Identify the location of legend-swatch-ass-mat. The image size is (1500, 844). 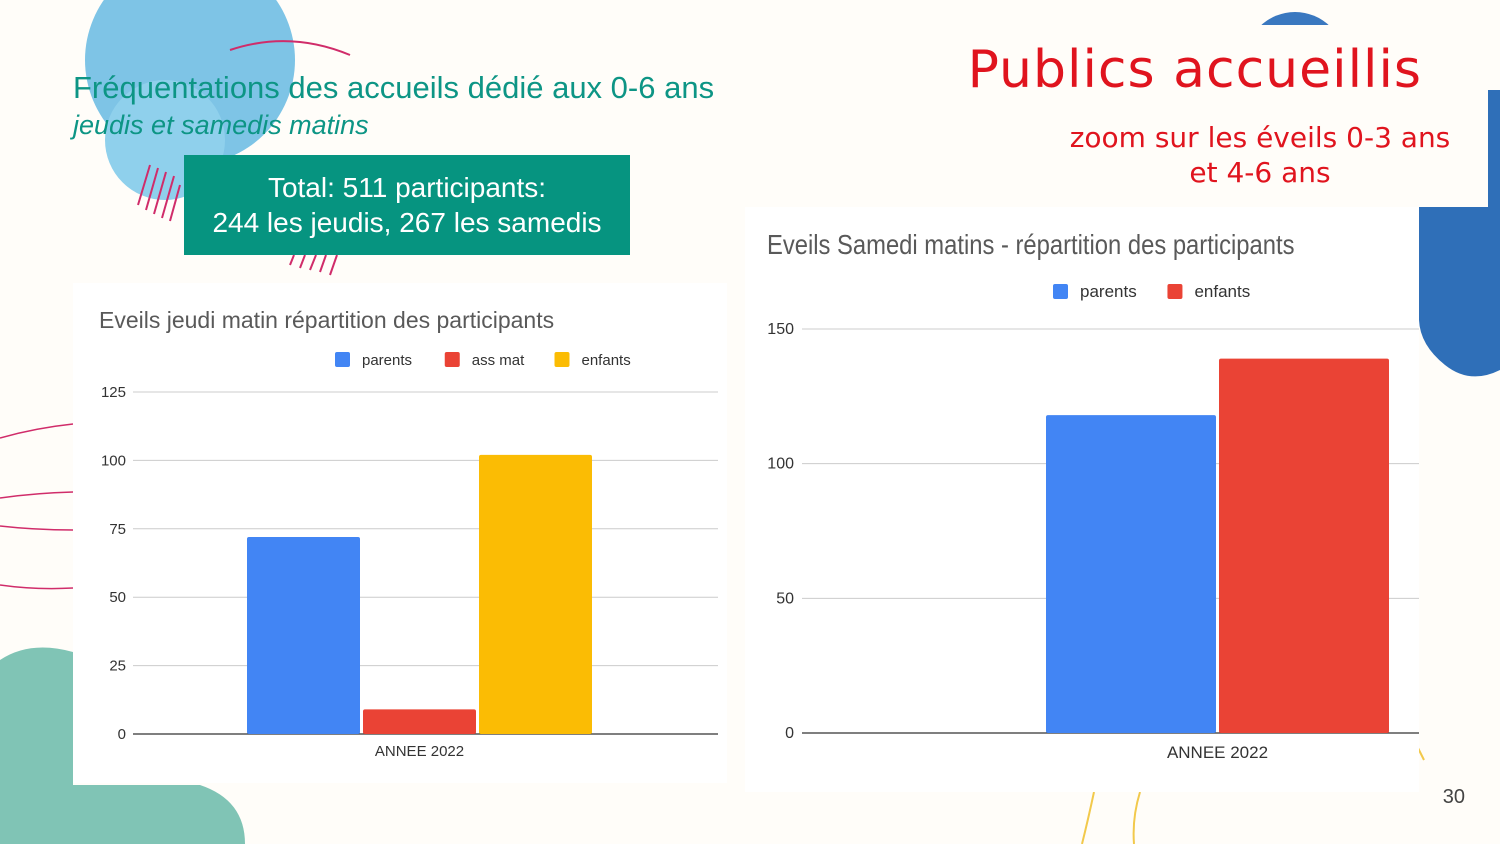
(452, 359).